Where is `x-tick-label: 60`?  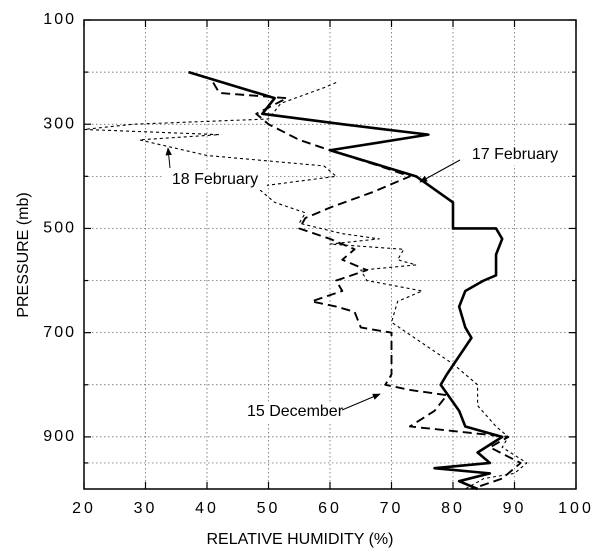 x-tick-label: 60 is located at coordinates (330, 508).